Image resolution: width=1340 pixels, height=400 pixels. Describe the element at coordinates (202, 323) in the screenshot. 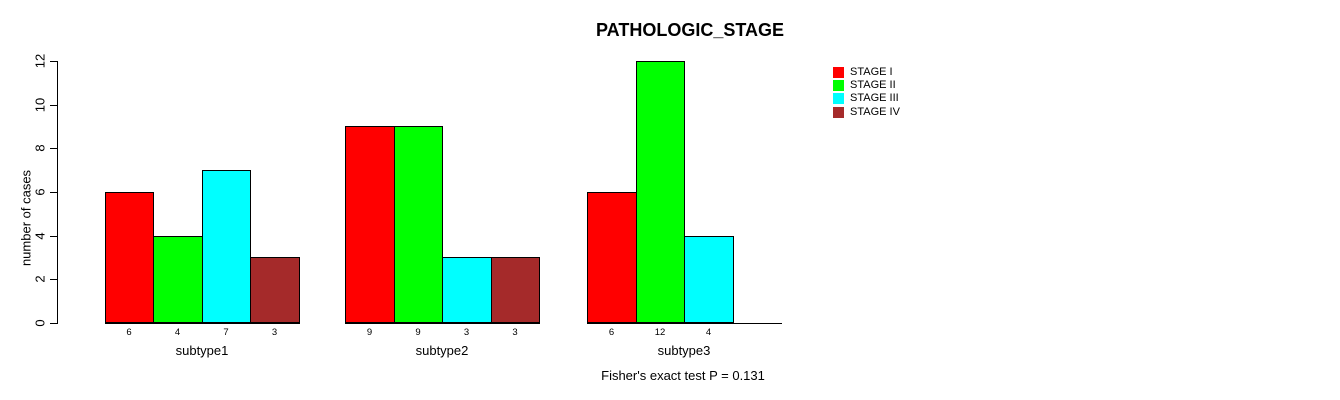

I see `x-axis-baseline-subtype1` at that location.